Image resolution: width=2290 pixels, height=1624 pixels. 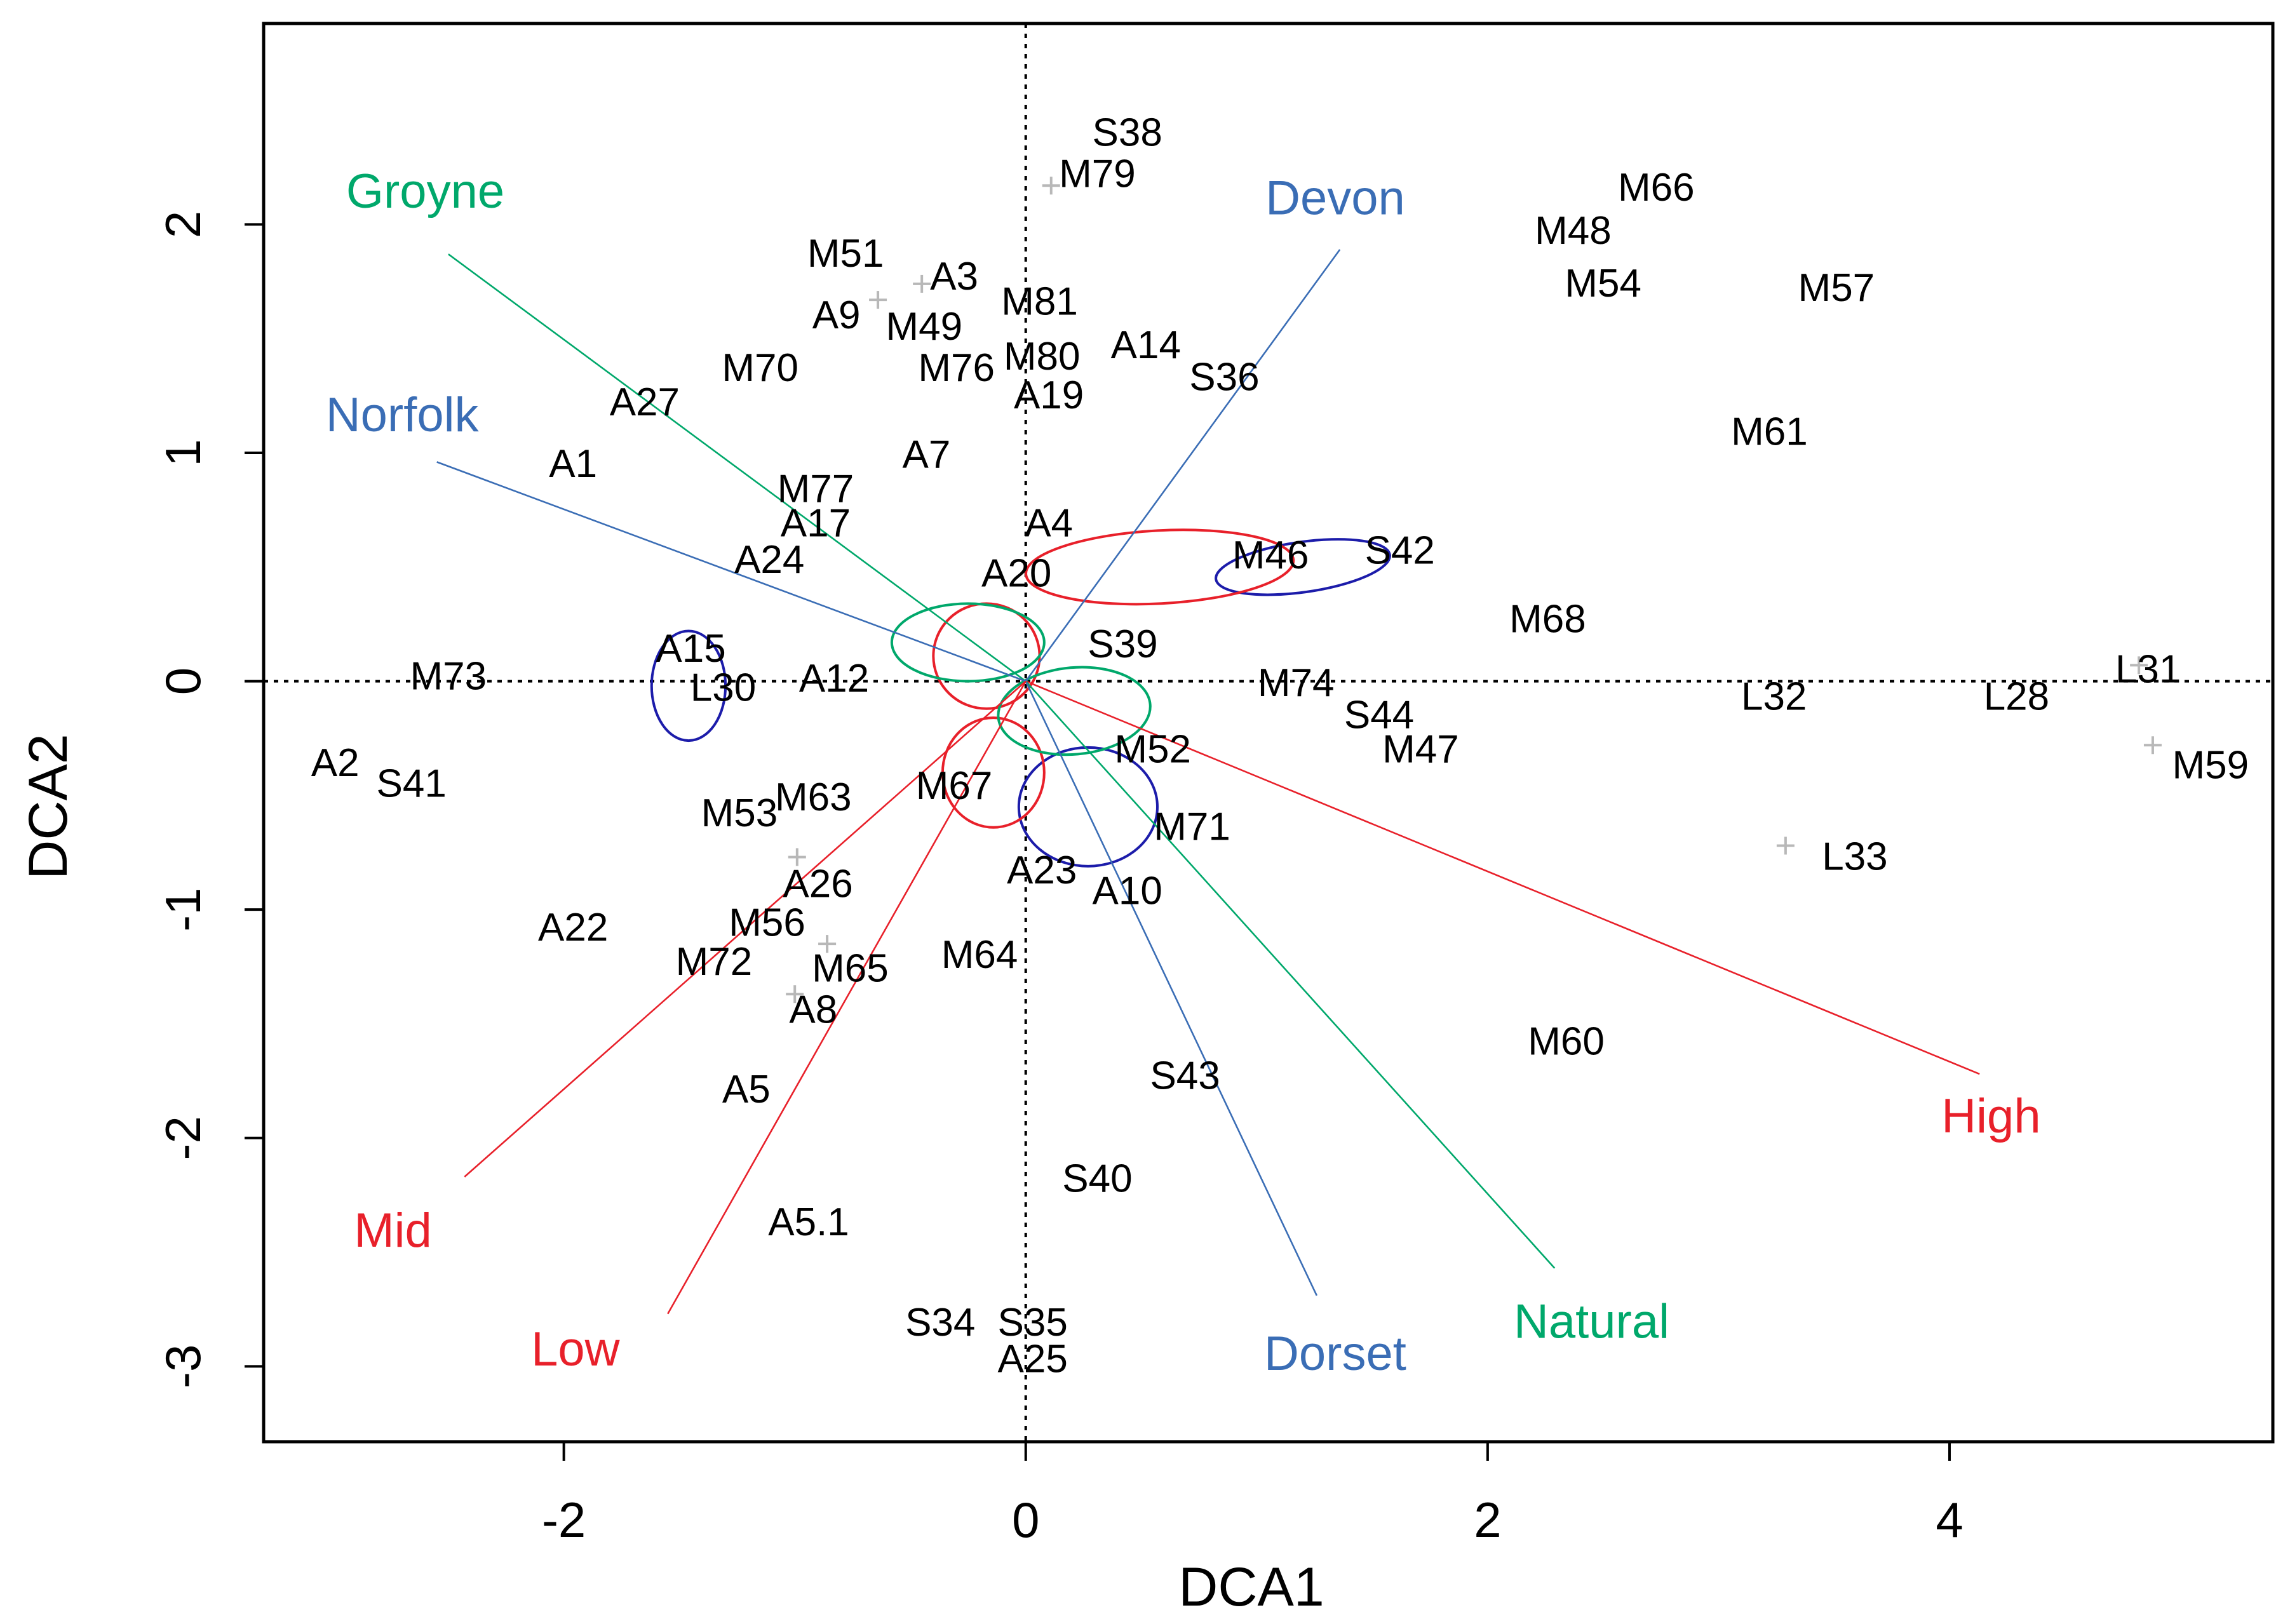 I want to click on vector-label-devon: Devon, so click(x=1335, y=198).